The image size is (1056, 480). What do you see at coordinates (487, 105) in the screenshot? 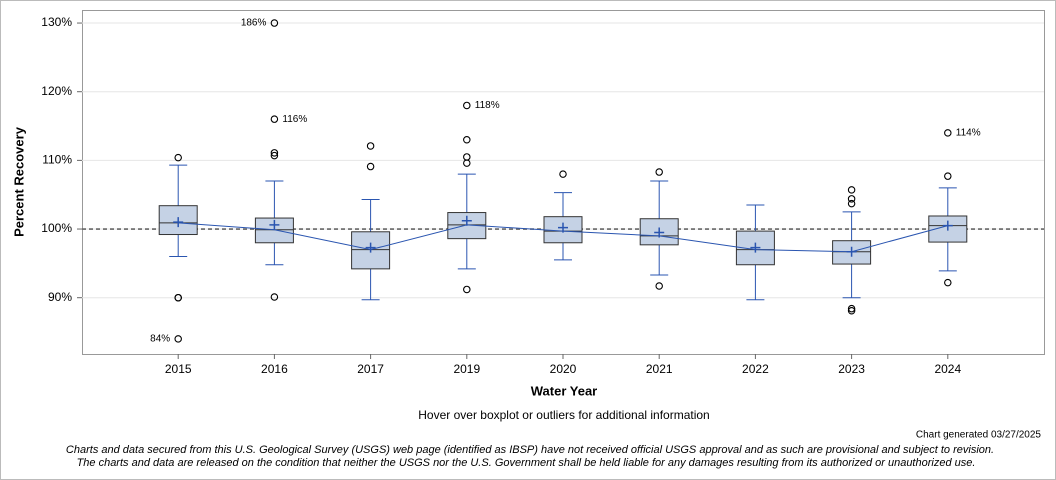
I see `outlier-label: 118%` at bounding box center [487, 105].